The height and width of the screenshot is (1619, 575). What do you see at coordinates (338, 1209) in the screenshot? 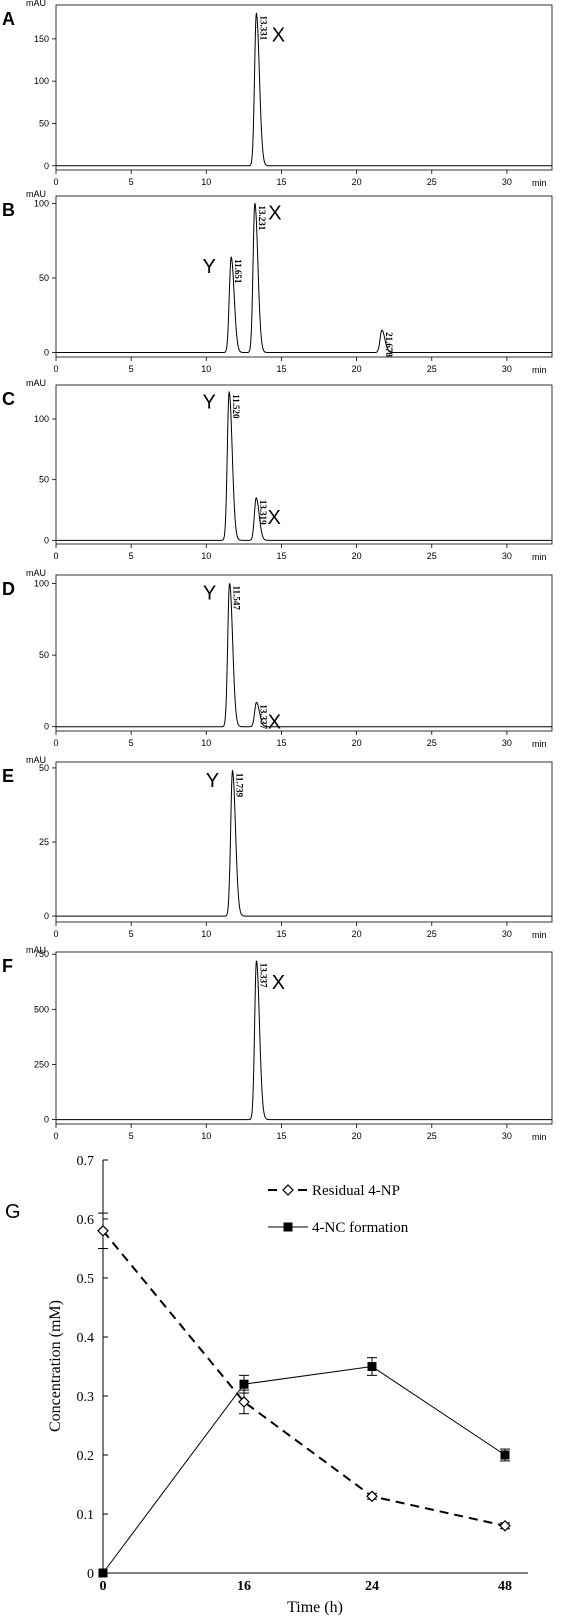
I see `legend-g: Residual 4-NP 4-NC formation` at bounding box center [338, 1209].